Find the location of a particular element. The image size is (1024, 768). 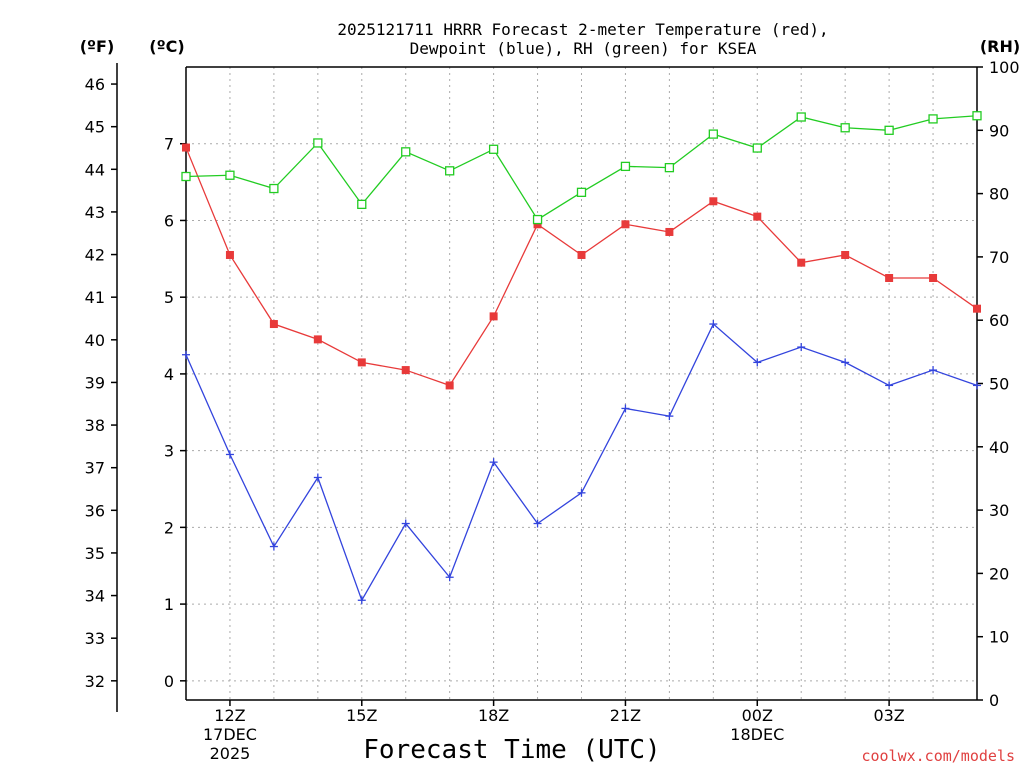

chart-title-line2: Dewpoint (blue), RH (green) for KSEA is located at coordinates (583, 48).